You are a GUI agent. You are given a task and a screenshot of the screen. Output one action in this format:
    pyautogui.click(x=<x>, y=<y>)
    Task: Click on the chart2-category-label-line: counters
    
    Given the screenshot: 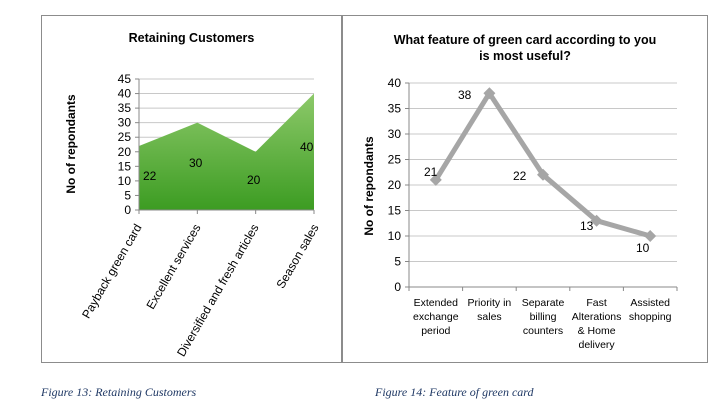 What is the action you would take?
    pyautogui.click(x=543, y=331)
    